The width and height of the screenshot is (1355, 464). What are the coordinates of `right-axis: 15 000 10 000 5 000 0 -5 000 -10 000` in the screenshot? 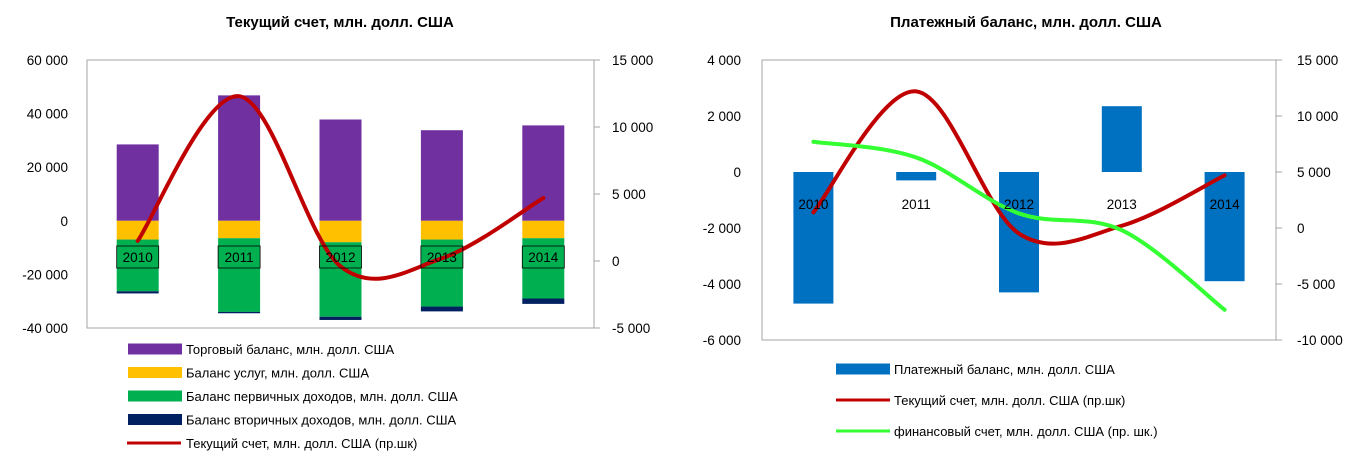 It's located at (1309, 200).